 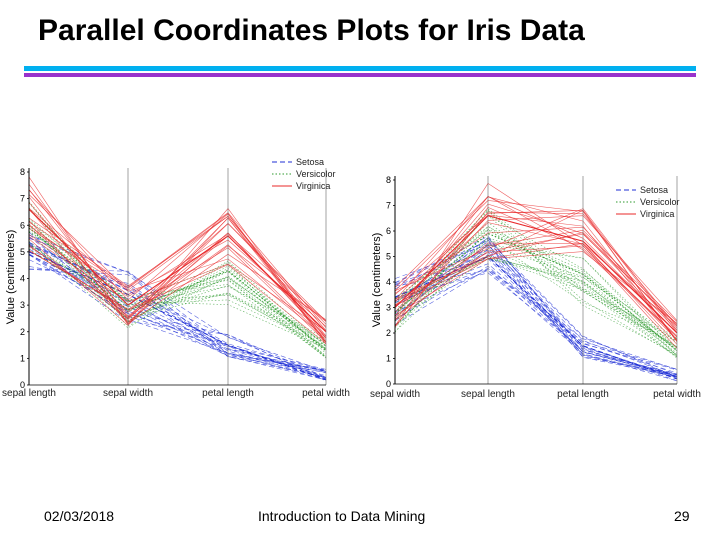 I want to click on title-rule-cyan, so click(x=360, y=68).